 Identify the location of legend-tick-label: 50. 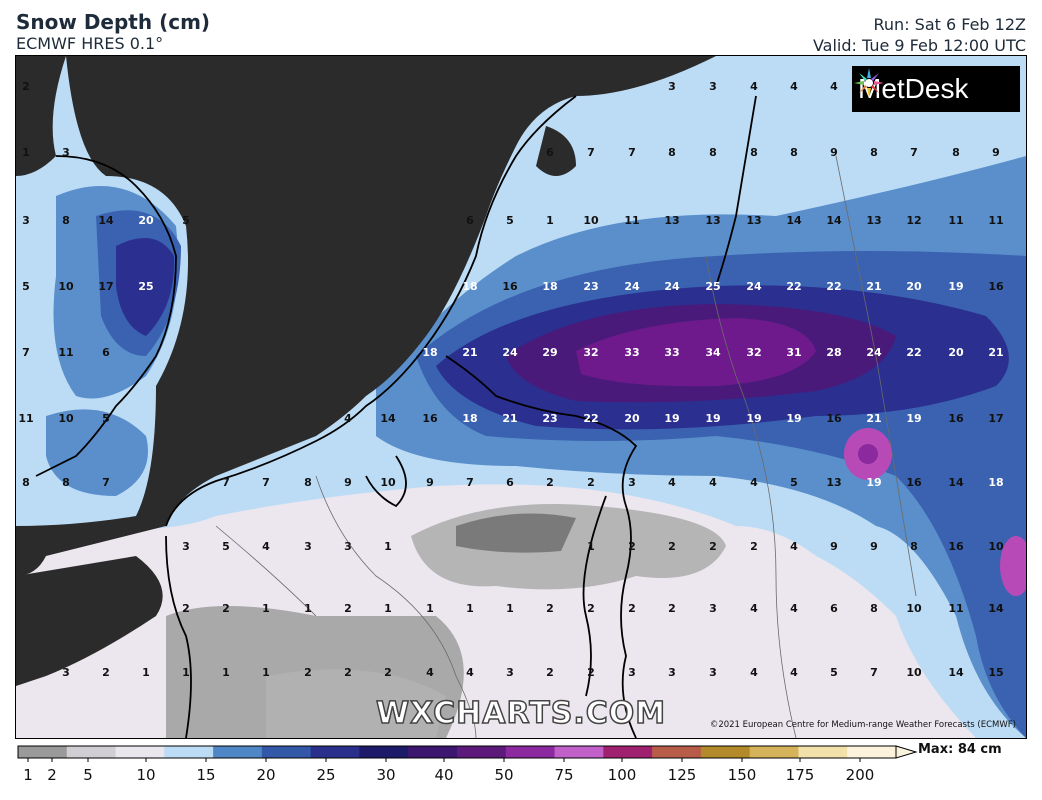
(503, 775).